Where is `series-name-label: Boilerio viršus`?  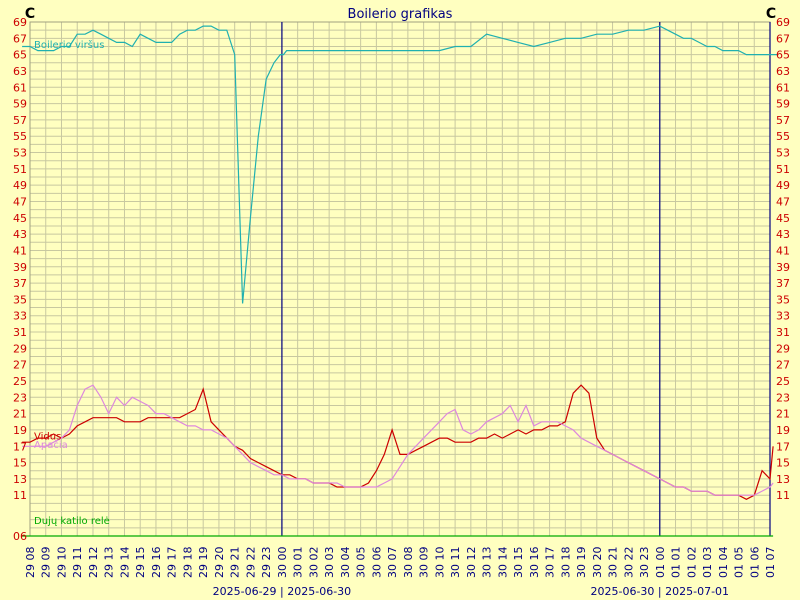 series-name-label: Boilerio viršus is located at coordinates (69, 45).